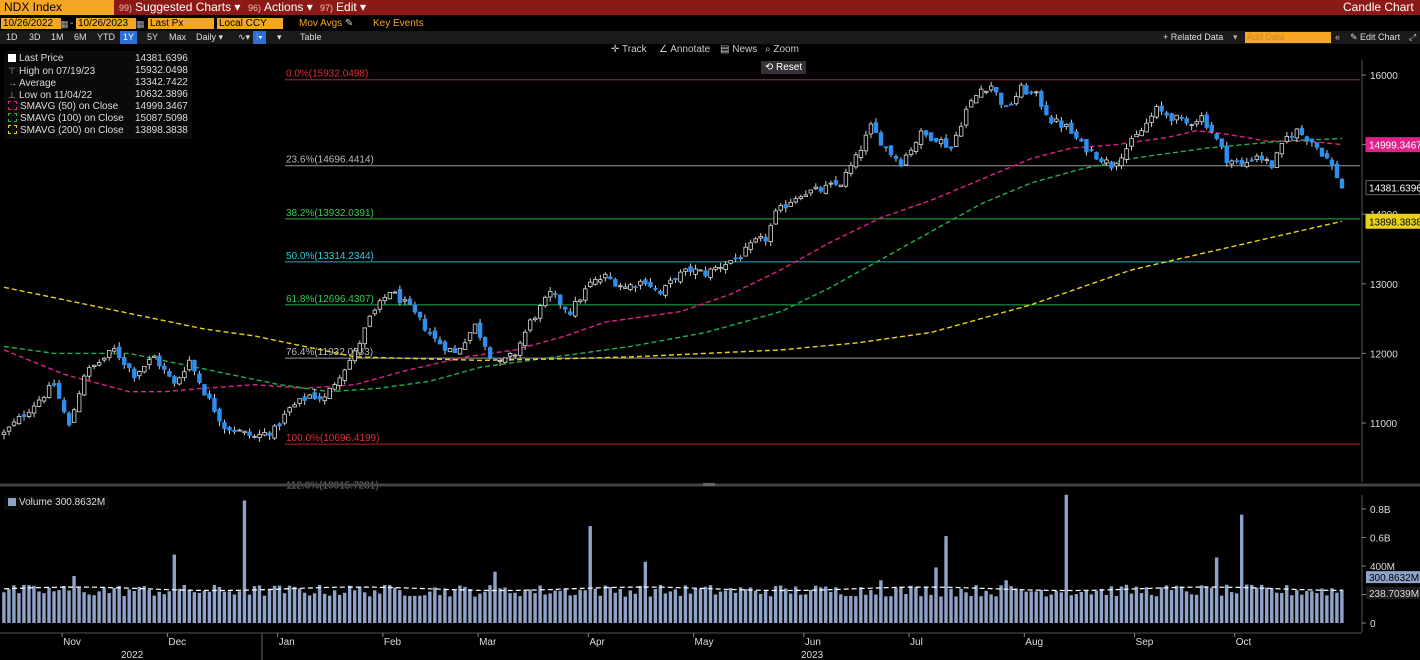 Image resolution: width=1420 pixels, height=660 pixels. I want to click on annotate-button: ∠ Annotate, so click(684, 49).